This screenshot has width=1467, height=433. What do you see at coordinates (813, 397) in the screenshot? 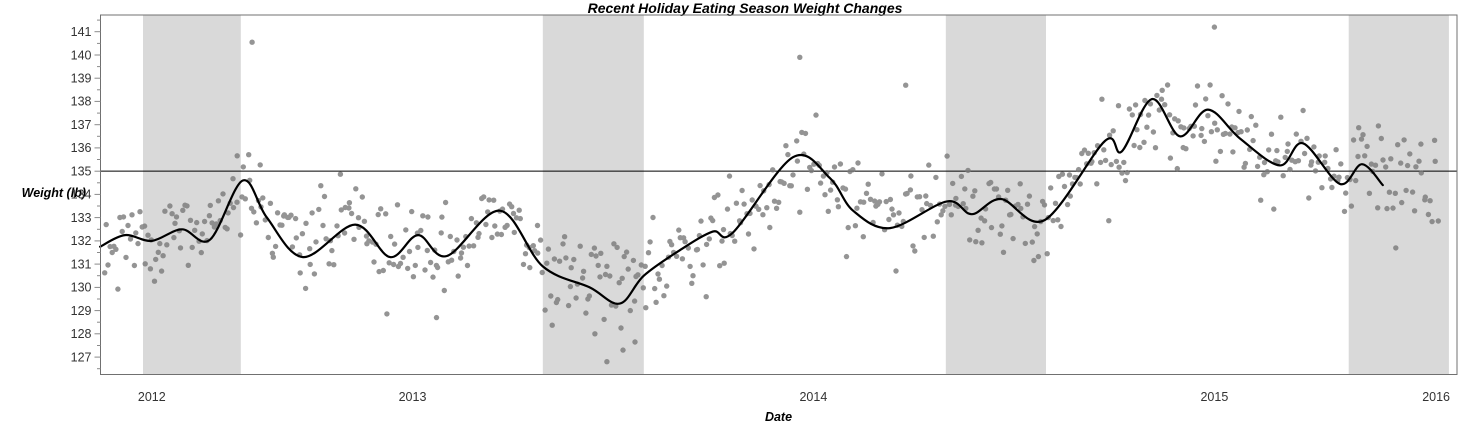
I see `x-tick-label: 2014` at bounding box center [813, 397].